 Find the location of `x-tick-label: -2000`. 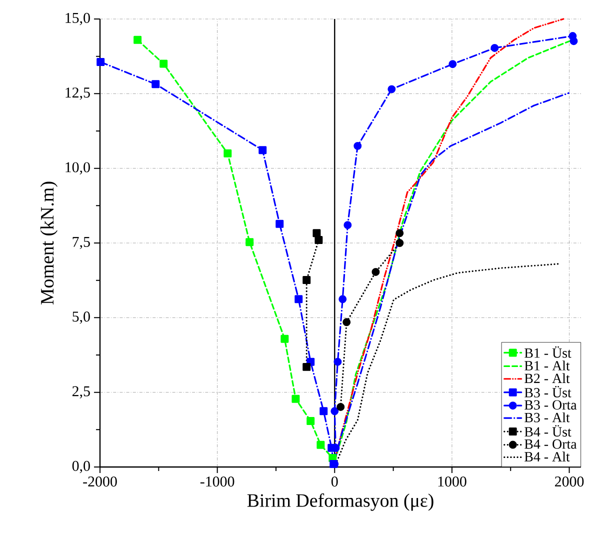

x-tick-label: -2000 is located at coordinates (100, 481).